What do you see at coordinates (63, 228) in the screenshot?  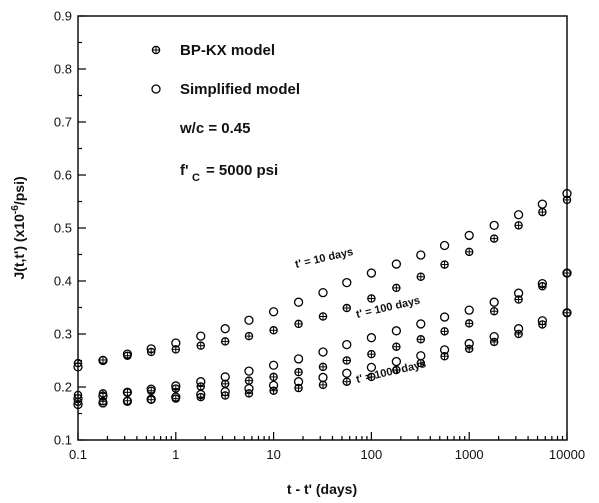 I see `y-tick-label: 0.5` at bounding box center [63, 228].